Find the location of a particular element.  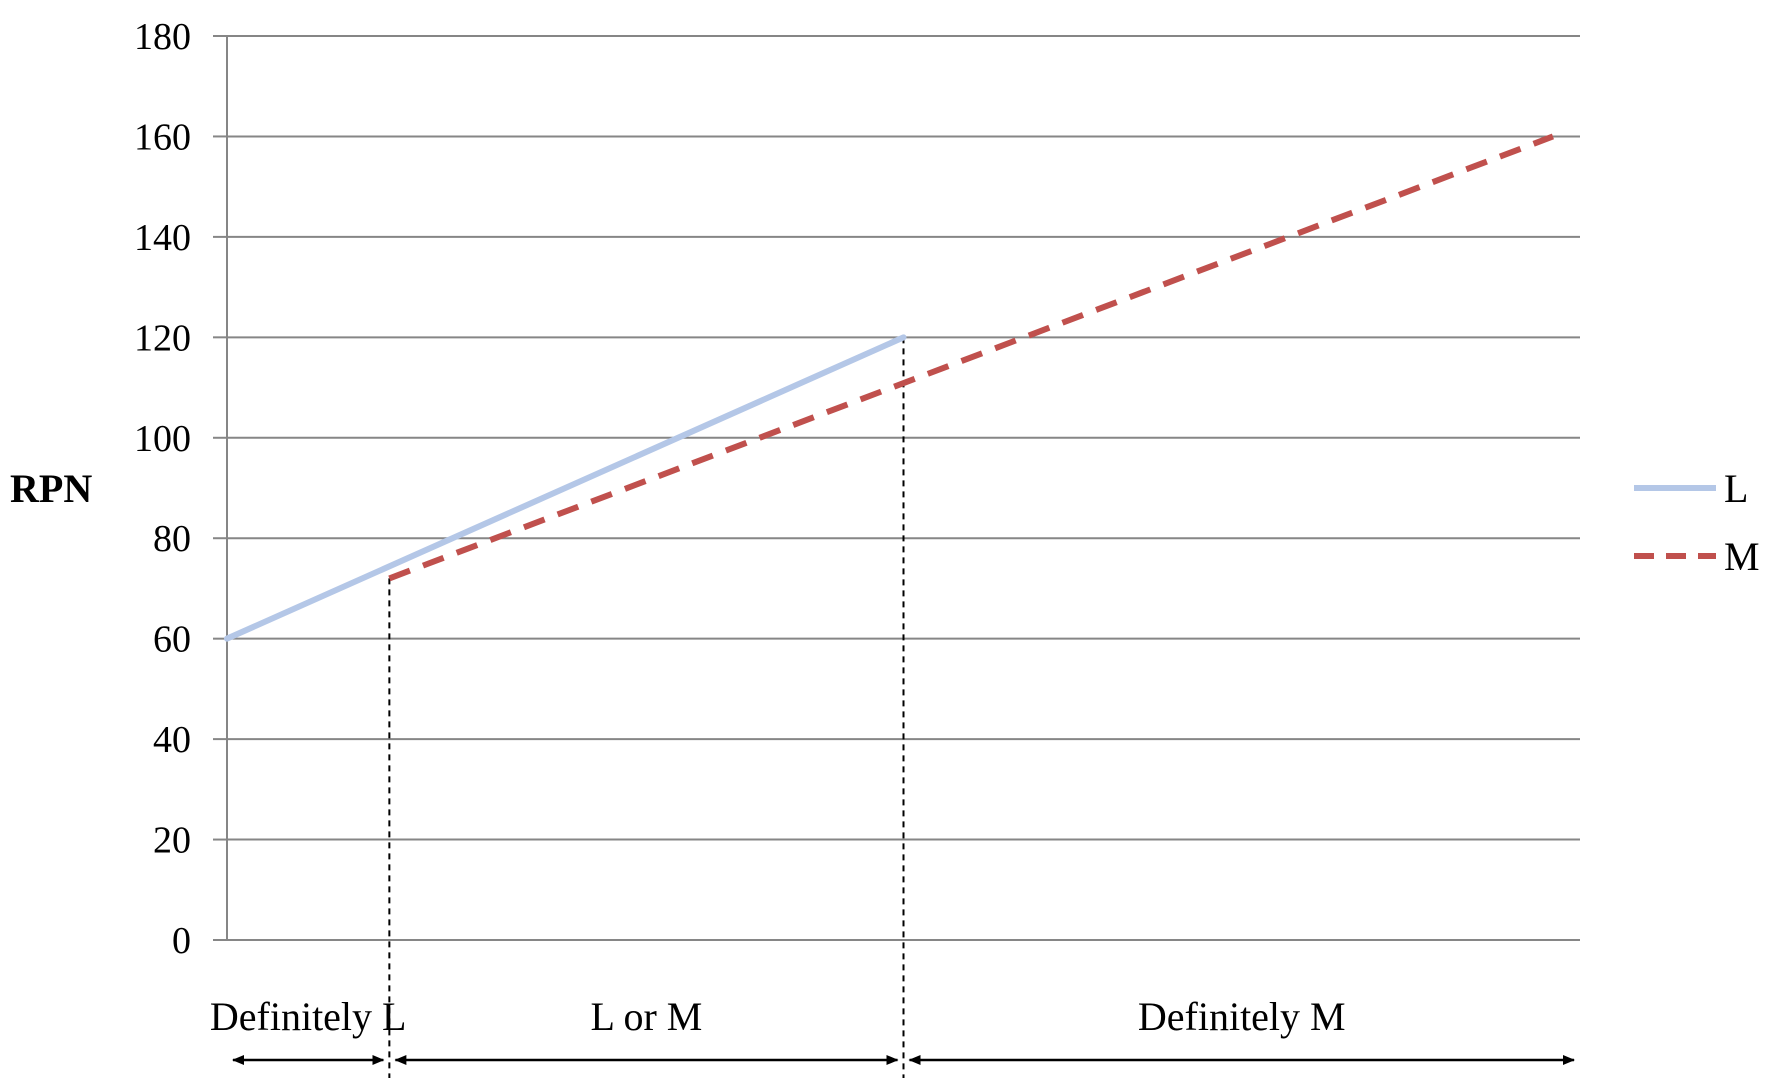

y-tick-label: 60 is located at coordinates (172, 640).